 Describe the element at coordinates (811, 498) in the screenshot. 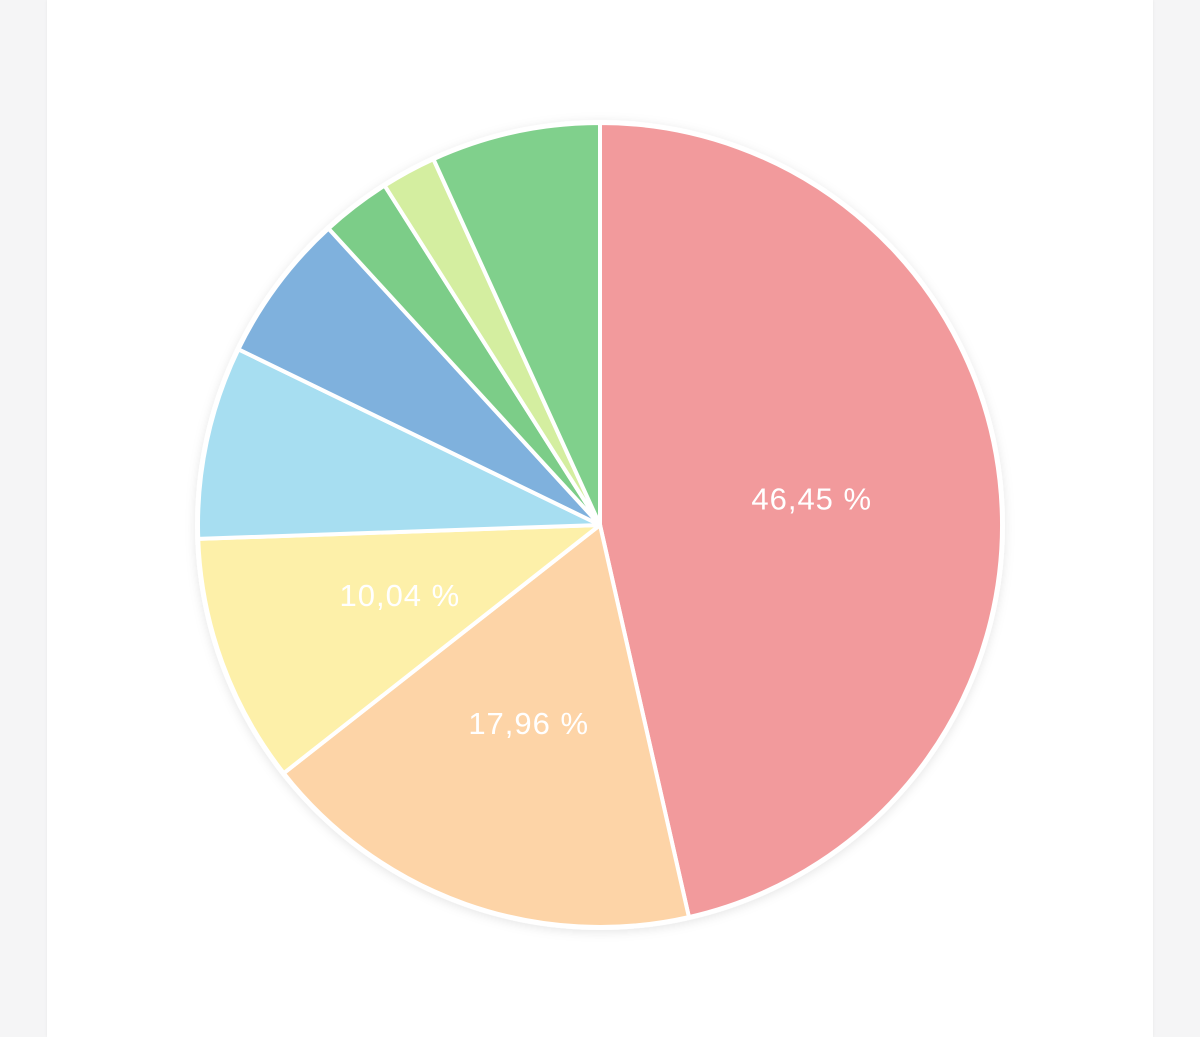

I see `slice-label: 46,45 %` at that location.